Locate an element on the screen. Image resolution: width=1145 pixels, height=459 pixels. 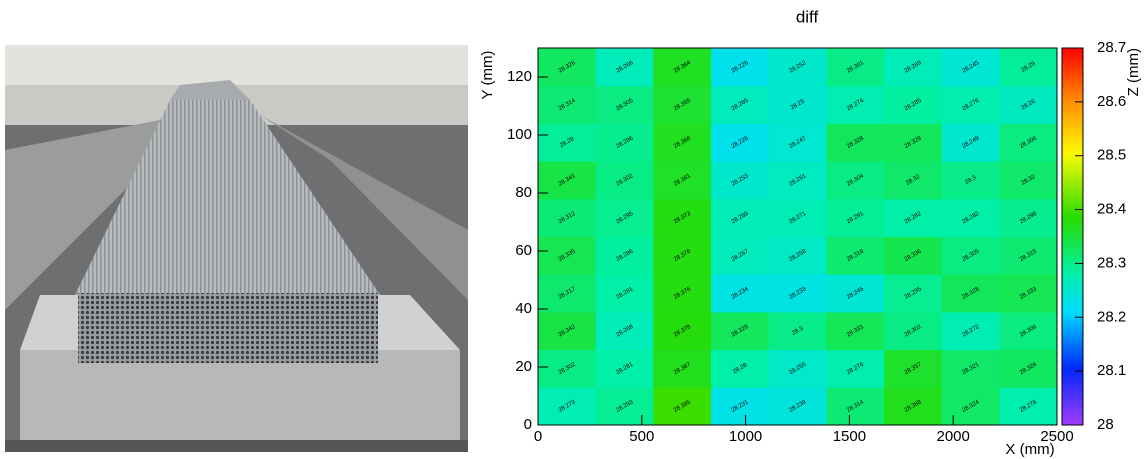
x-tick-label: 1000 is located at coordinates (745, 436).